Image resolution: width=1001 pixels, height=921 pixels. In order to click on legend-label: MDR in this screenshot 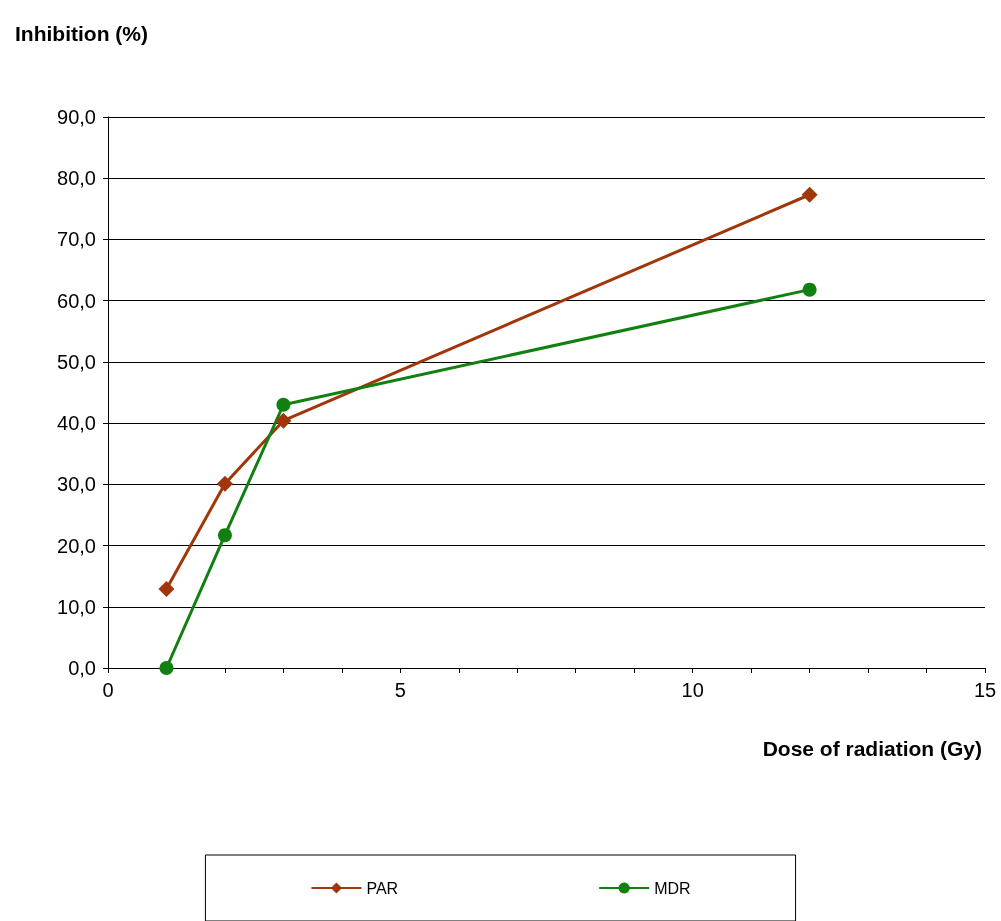, I will do `click(672, 888)`.